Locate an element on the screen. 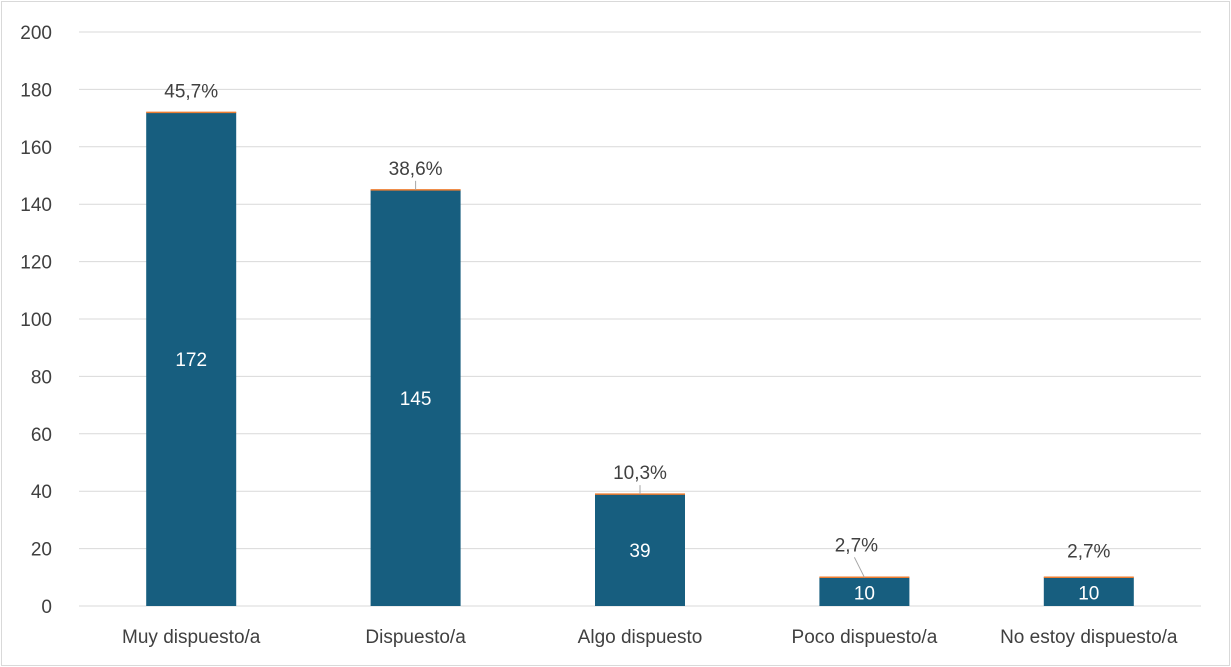  y-tick-label: 60 is located at coordinates (41, 435).